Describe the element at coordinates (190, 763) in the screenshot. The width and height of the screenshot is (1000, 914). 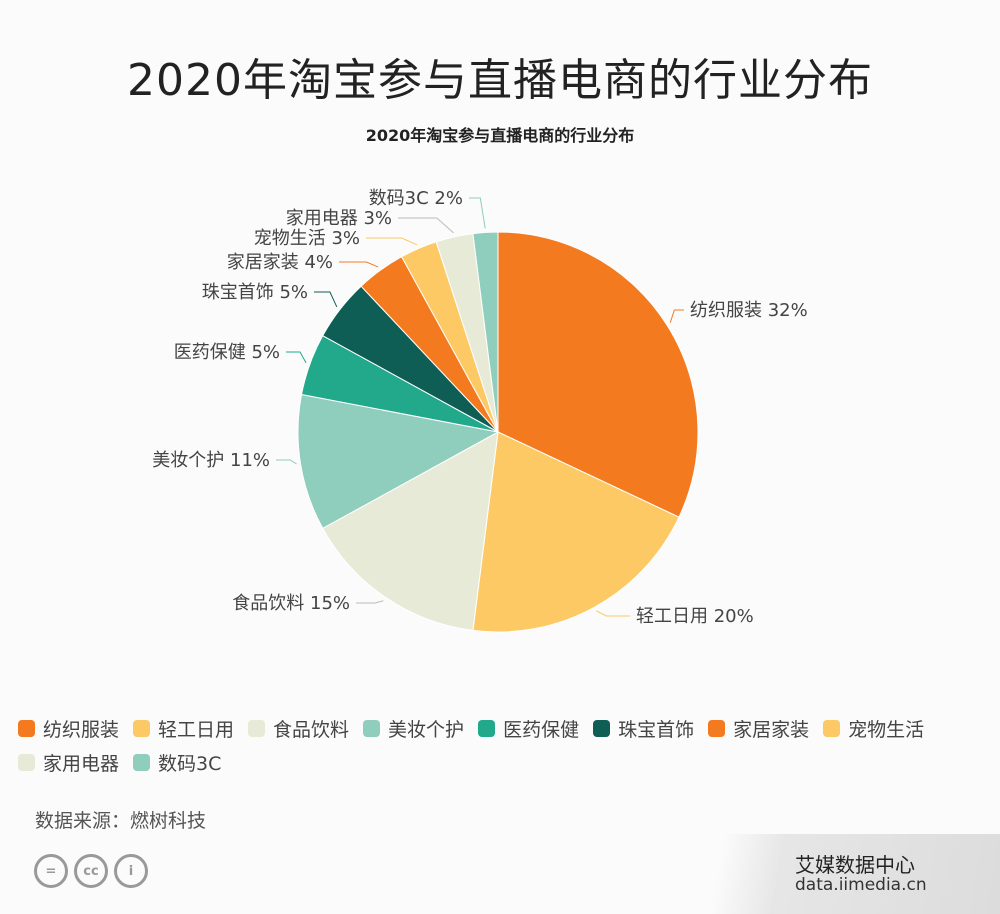
I see `legend-label: 数码3C` at that location.